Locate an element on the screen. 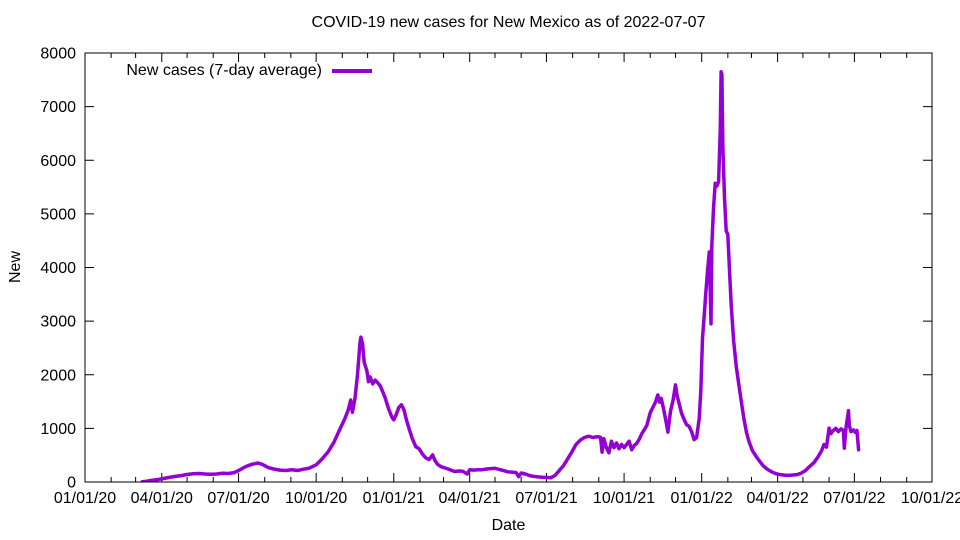 The image size is (960, 540). svg-text: 6000 is located at coordinates (58, 161).